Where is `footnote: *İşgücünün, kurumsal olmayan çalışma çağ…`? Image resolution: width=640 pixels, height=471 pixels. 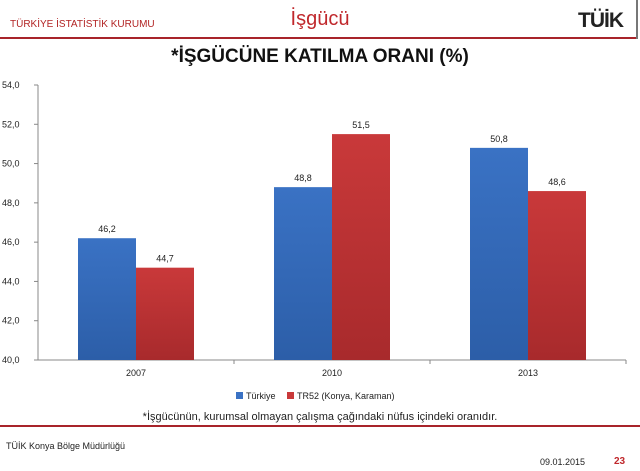
footnote: *İşgücünün, kurumsal olmayan çalışma çağ… is located at coordinates (320, 417).